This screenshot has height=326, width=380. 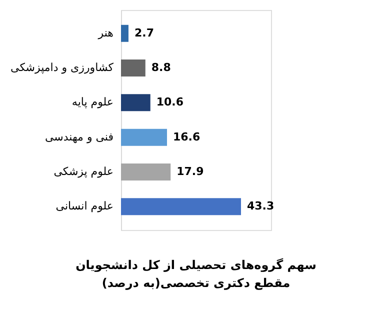 I want to click on text: سهم گروه‌های تحصیلی از کل دانشجویان مقطع دکتری تخصصی(به درصد), so click(x=196, y=274).